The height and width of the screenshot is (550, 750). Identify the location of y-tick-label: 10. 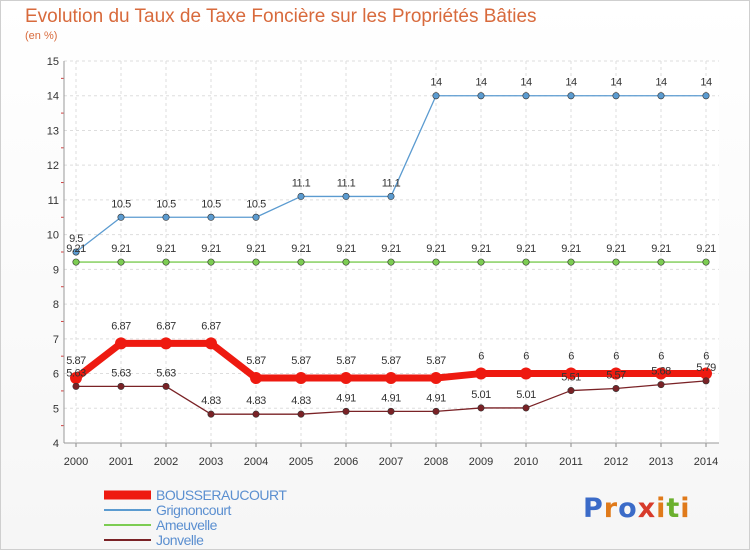
(53, 236).